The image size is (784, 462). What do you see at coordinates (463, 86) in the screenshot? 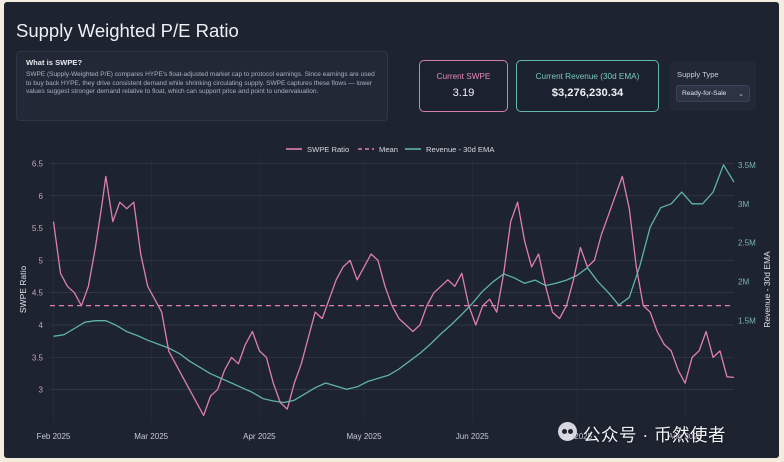
I see `current-swpe-card: Current SWPE 3.19` at bounding box center [463, 86].